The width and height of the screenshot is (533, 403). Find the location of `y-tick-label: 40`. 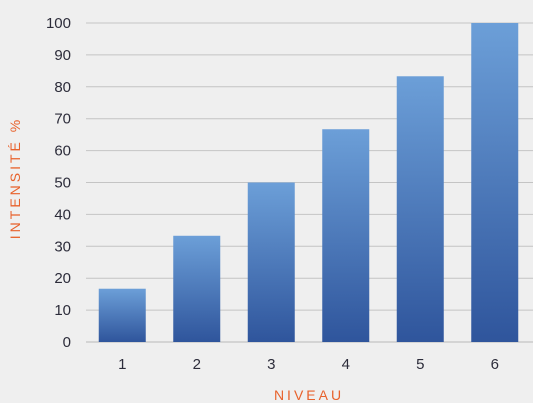

y-tick-label: 40 is located at coordinates (62, 214).